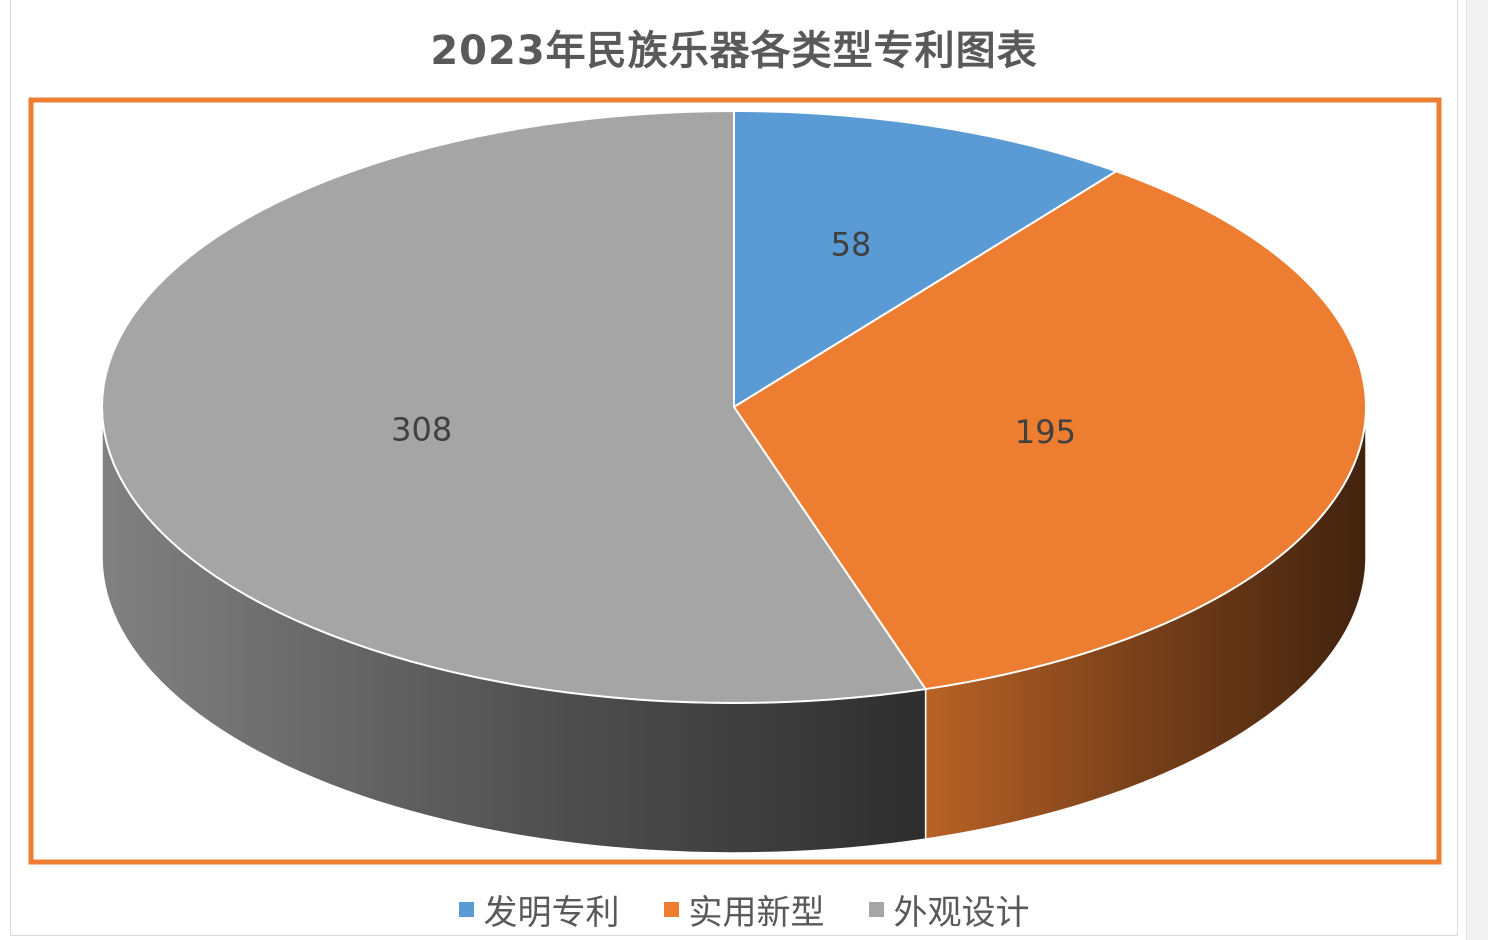 This screenshot has height=940, width=1488. Describe the element at coordinates (1045, 432) in the screenshot. I see `data-label-utility-model: 195` at that location.